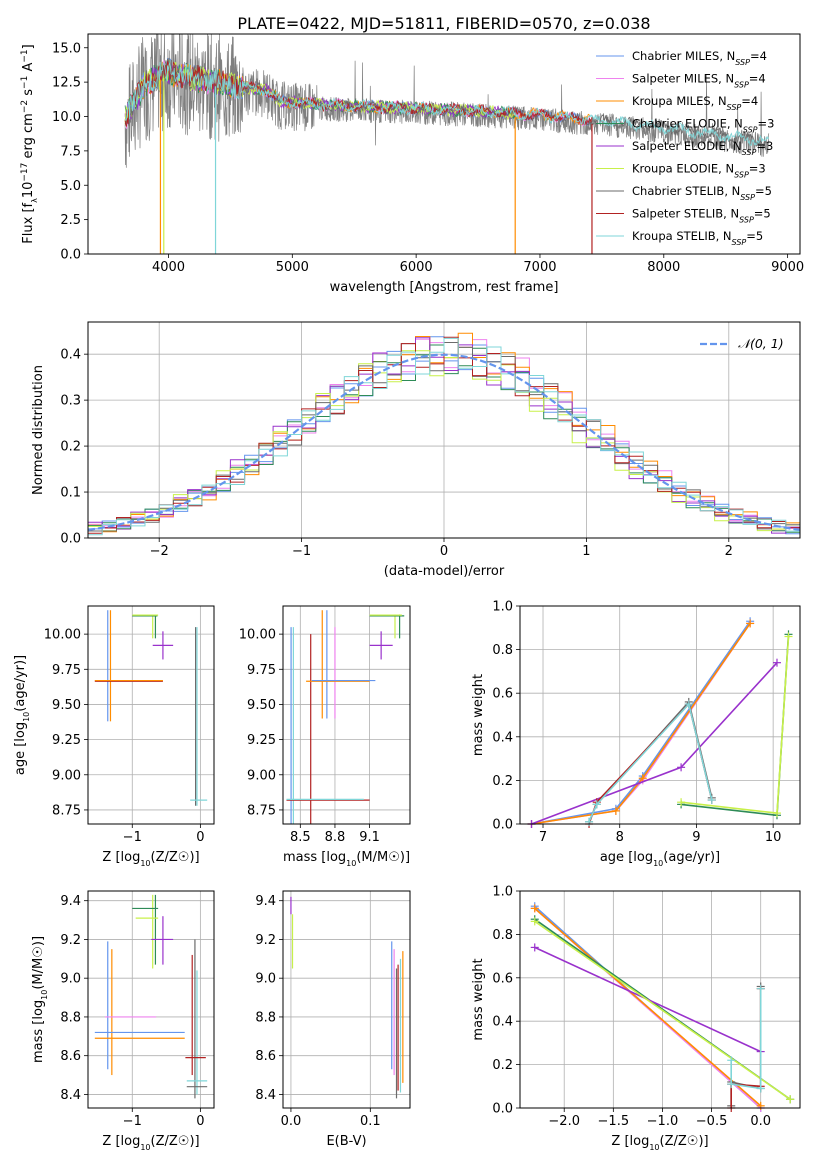 This screenshot has height=1170, width=819. What do you see at coordinates (697, 238) in the screenshot?
I see `legend-label: Kroupa STELIB, NSSP=5` at bounding box center [697, 238].